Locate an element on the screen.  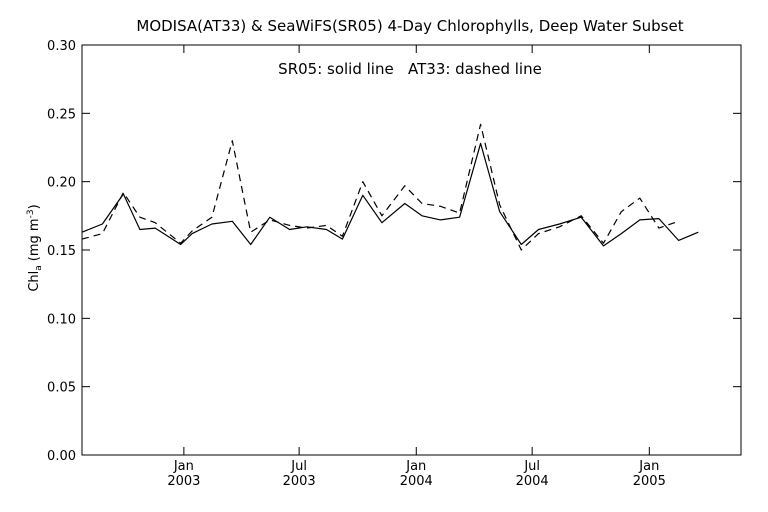
y-tick-label: 0.10 is located at coordinates (61, 319).